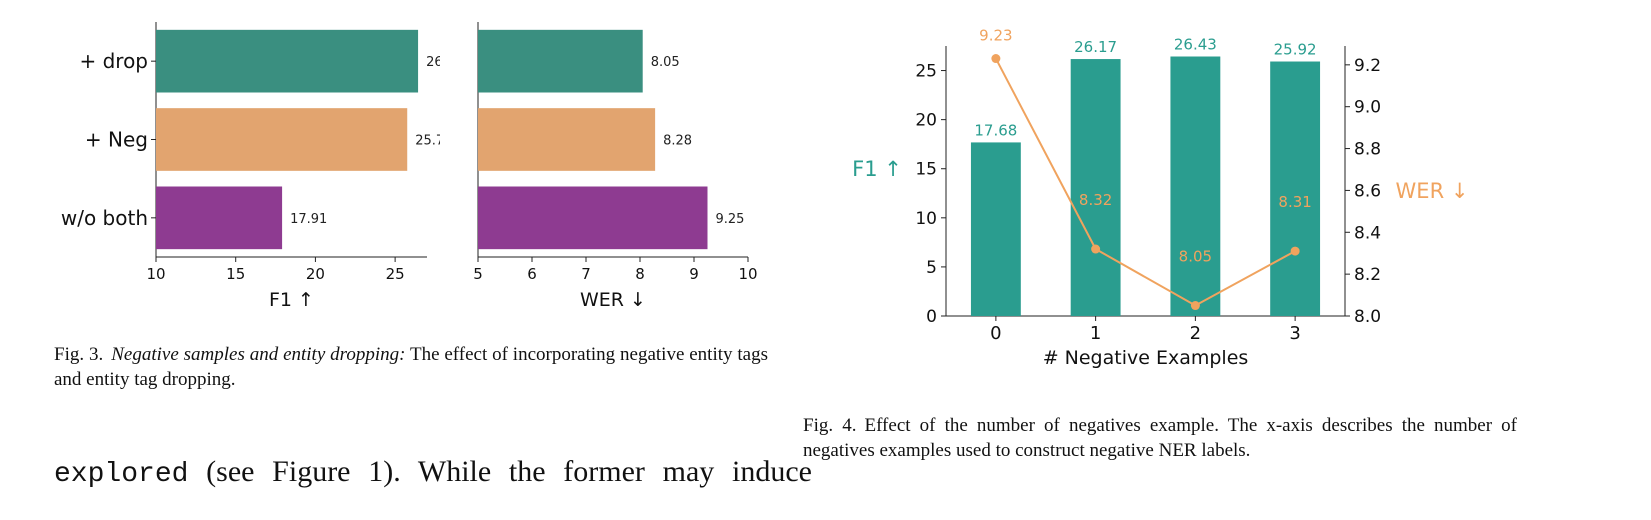  Describe the element at coordinates (926, 121) in the screenshot. I see `fig4-left-tick-label: 20` at that location.